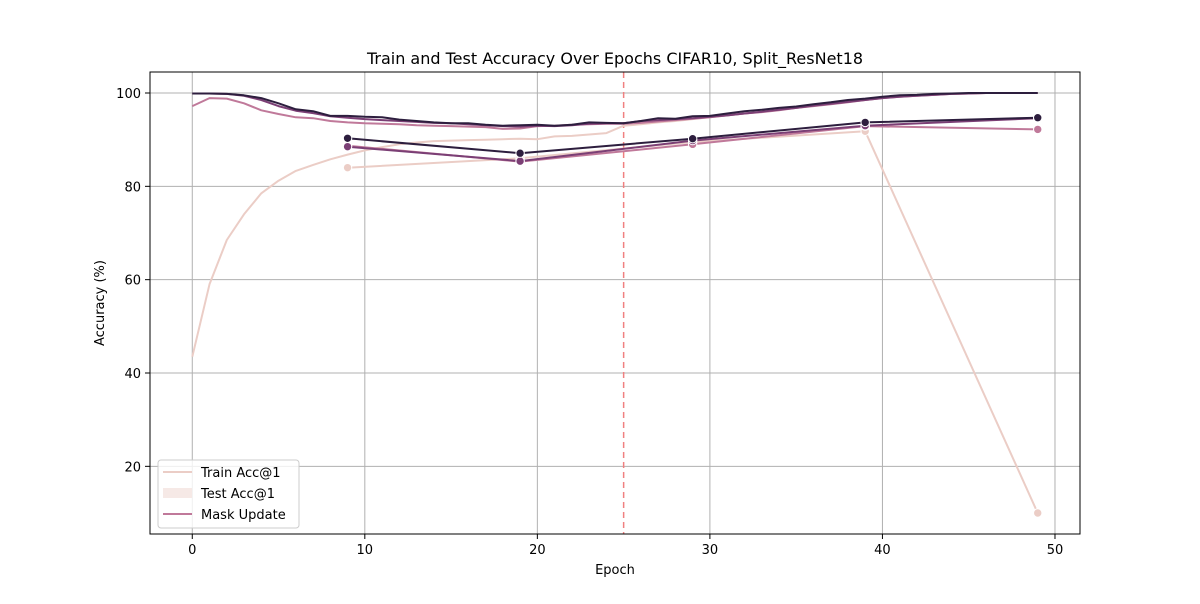 Image resolution: width=1200 pixels, height=604 pixels. I want to click on legend-box, so click(228, 494).